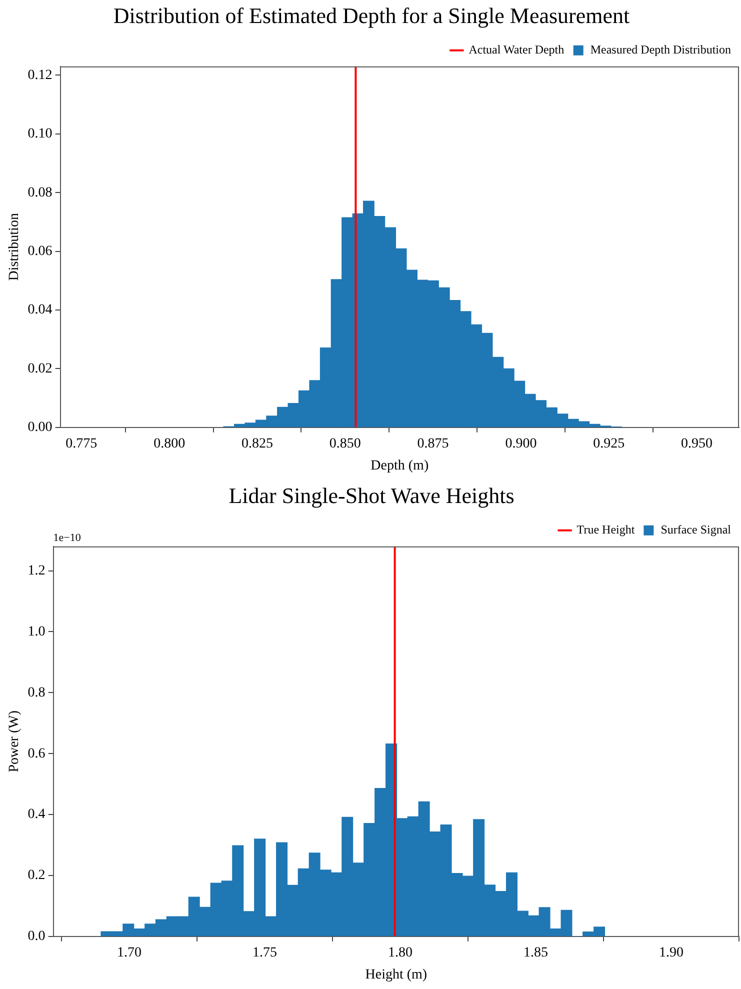 This screenshot has height=989, width=741. Describe the element at coordinates (396, 974) in the screenshot. I see `x-axis-title: Height (m)` at that location.